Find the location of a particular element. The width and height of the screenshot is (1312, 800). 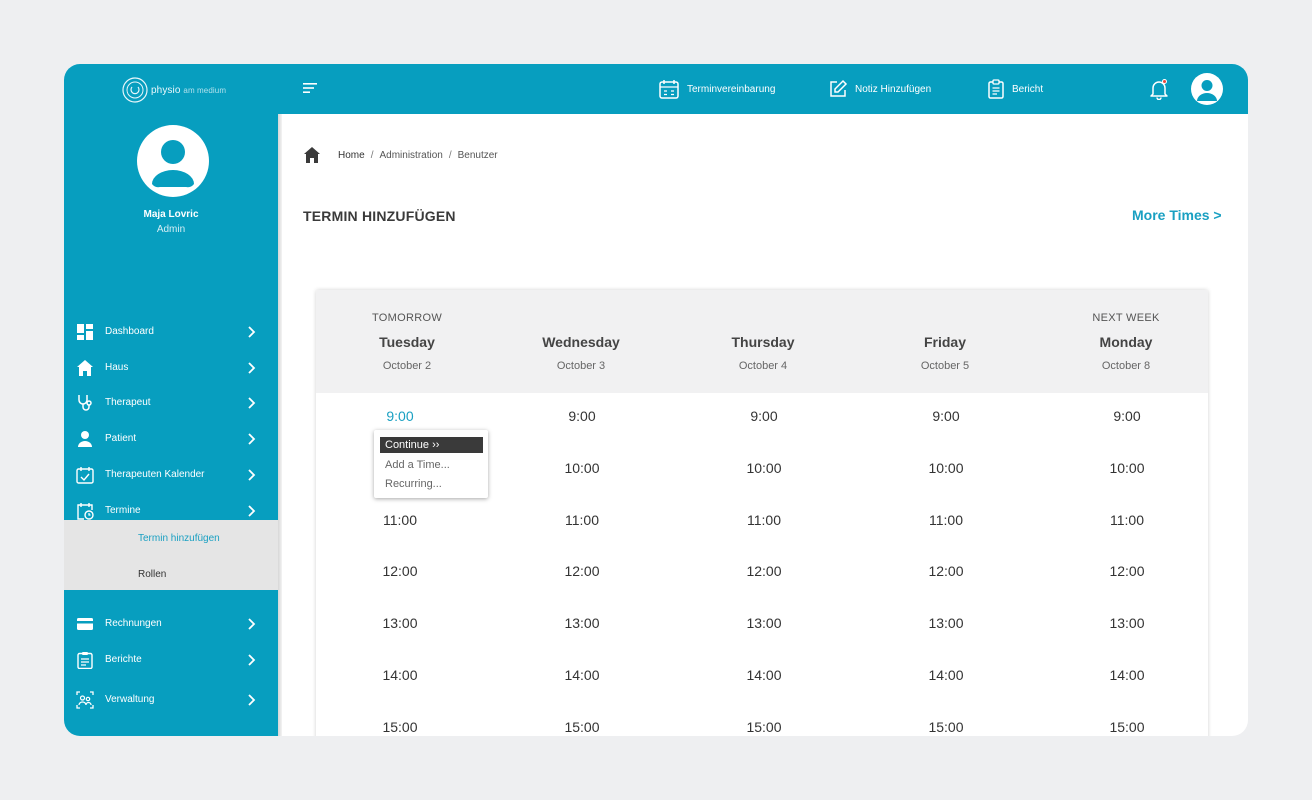

credit-card-icon is located at coordinates (85, 624).